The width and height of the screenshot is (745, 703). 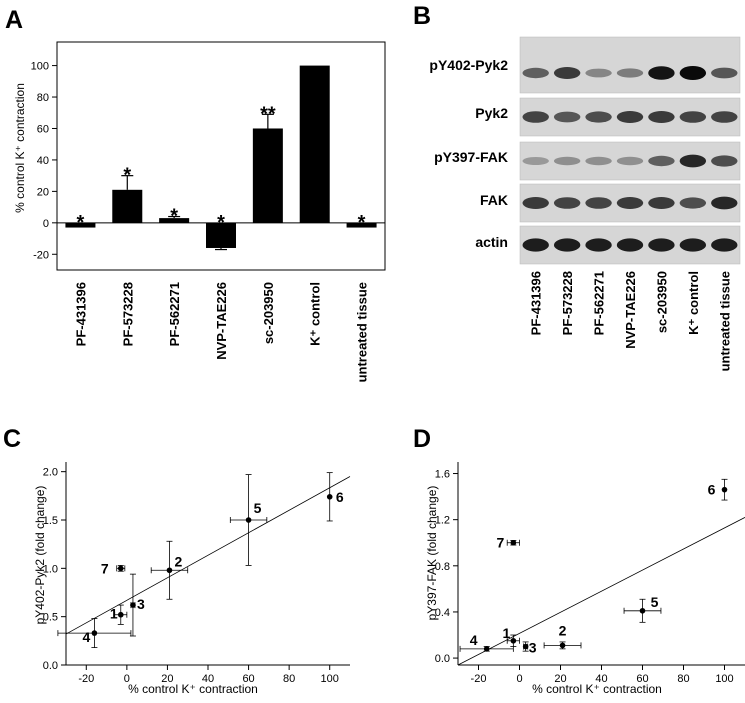 I want to click on y-tick-label: 0, so click(x=46, y=224).